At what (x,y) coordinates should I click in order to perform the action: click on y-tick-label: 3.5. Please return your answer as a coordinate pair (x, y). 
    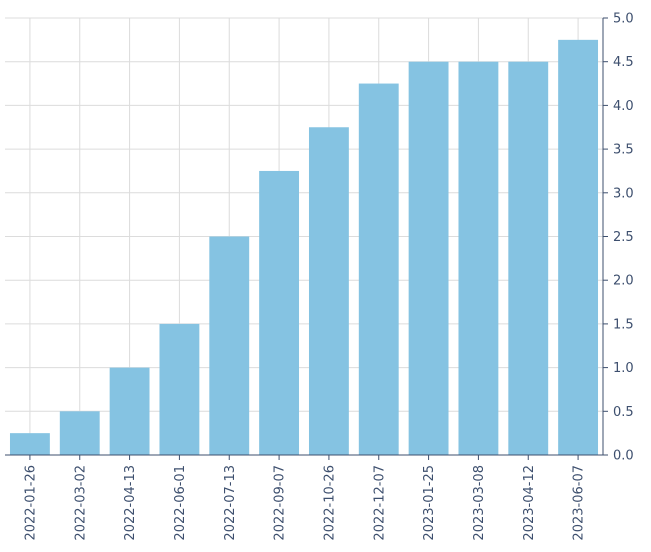
    Looking at the image, I should click on (623, 150).